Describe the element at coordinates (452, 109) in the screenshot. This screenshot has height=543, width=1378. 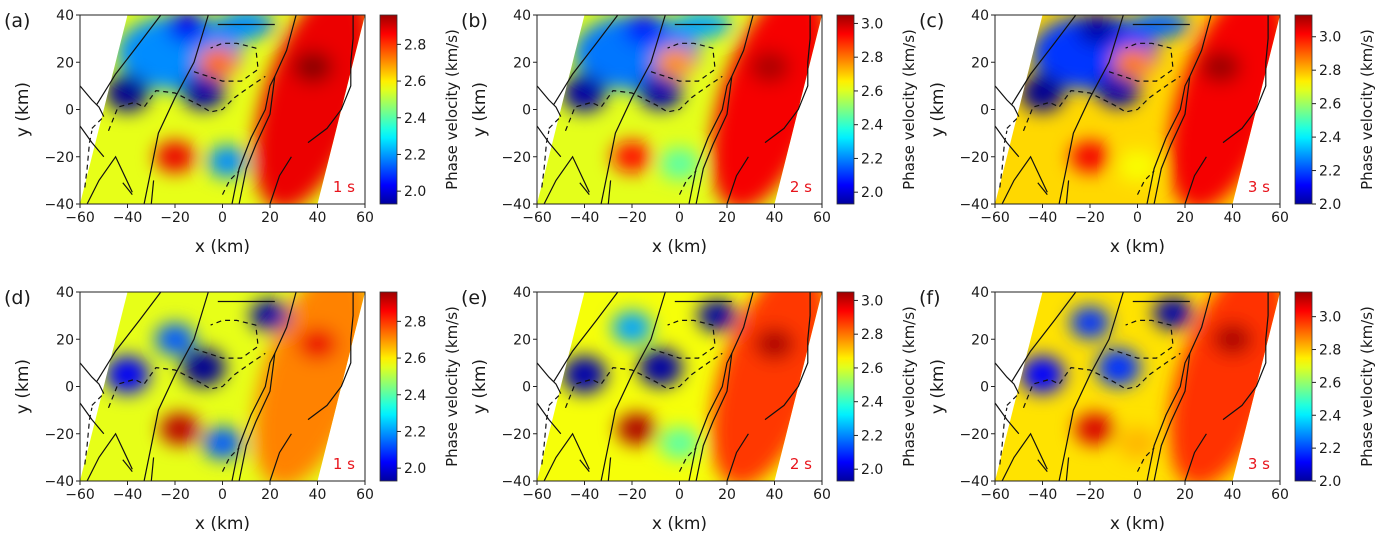
I see `colorbar-label: Phase velocity (km/s)` at that location.